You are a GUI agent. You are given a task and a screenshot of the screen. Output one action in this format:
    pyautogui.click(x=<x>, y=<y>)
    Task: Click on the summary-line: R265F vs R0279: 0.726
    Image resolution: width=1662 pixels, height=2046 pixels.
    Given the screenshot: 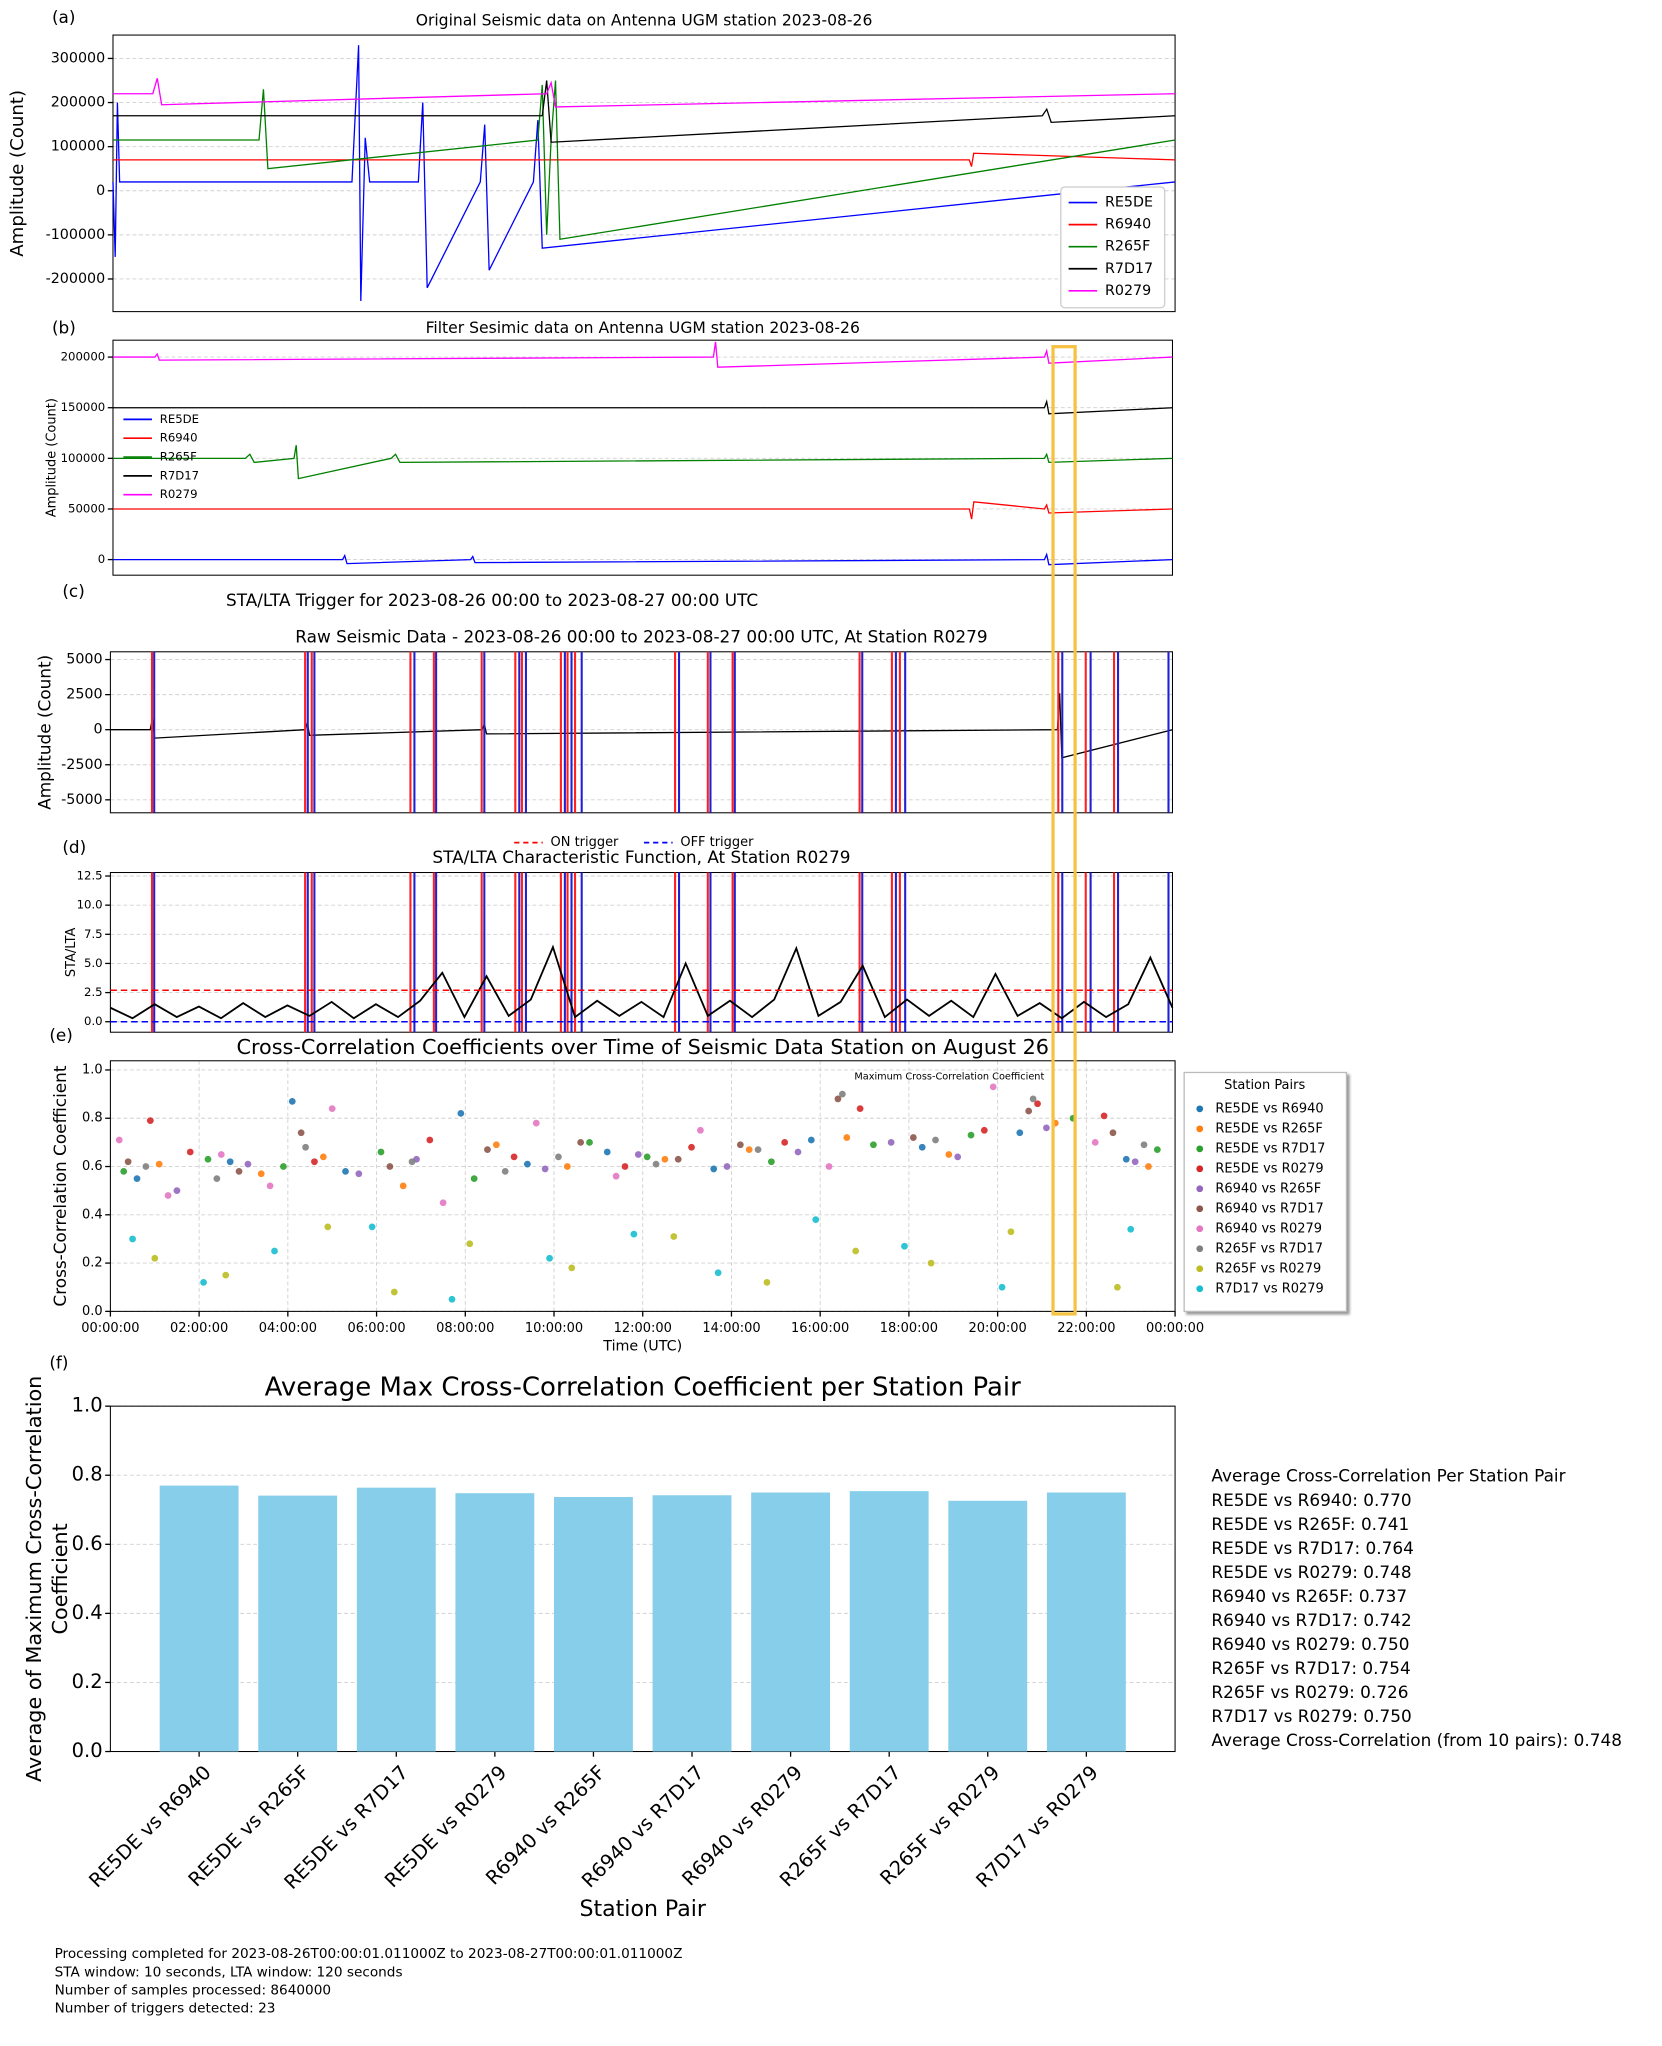 What is the action you would take?
    pyautogui.click(x=1309, y=1692)
    